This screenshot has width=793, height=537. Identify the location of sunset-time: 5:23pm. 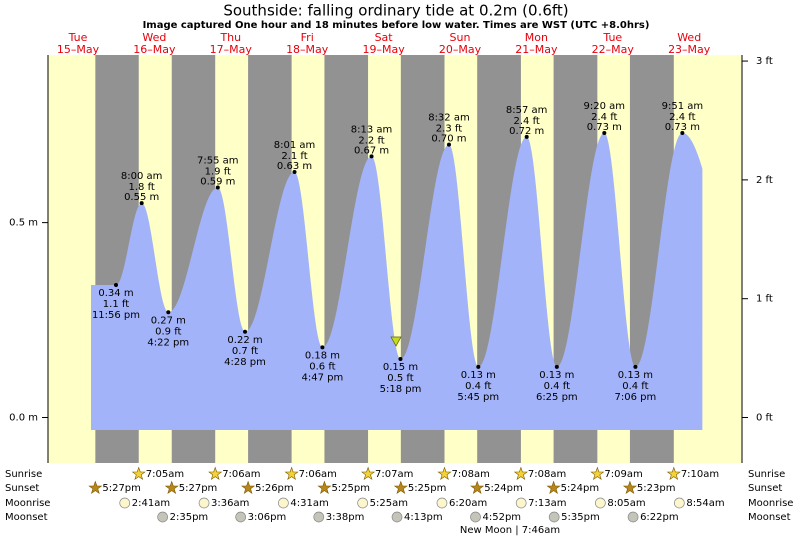
(656, 488).